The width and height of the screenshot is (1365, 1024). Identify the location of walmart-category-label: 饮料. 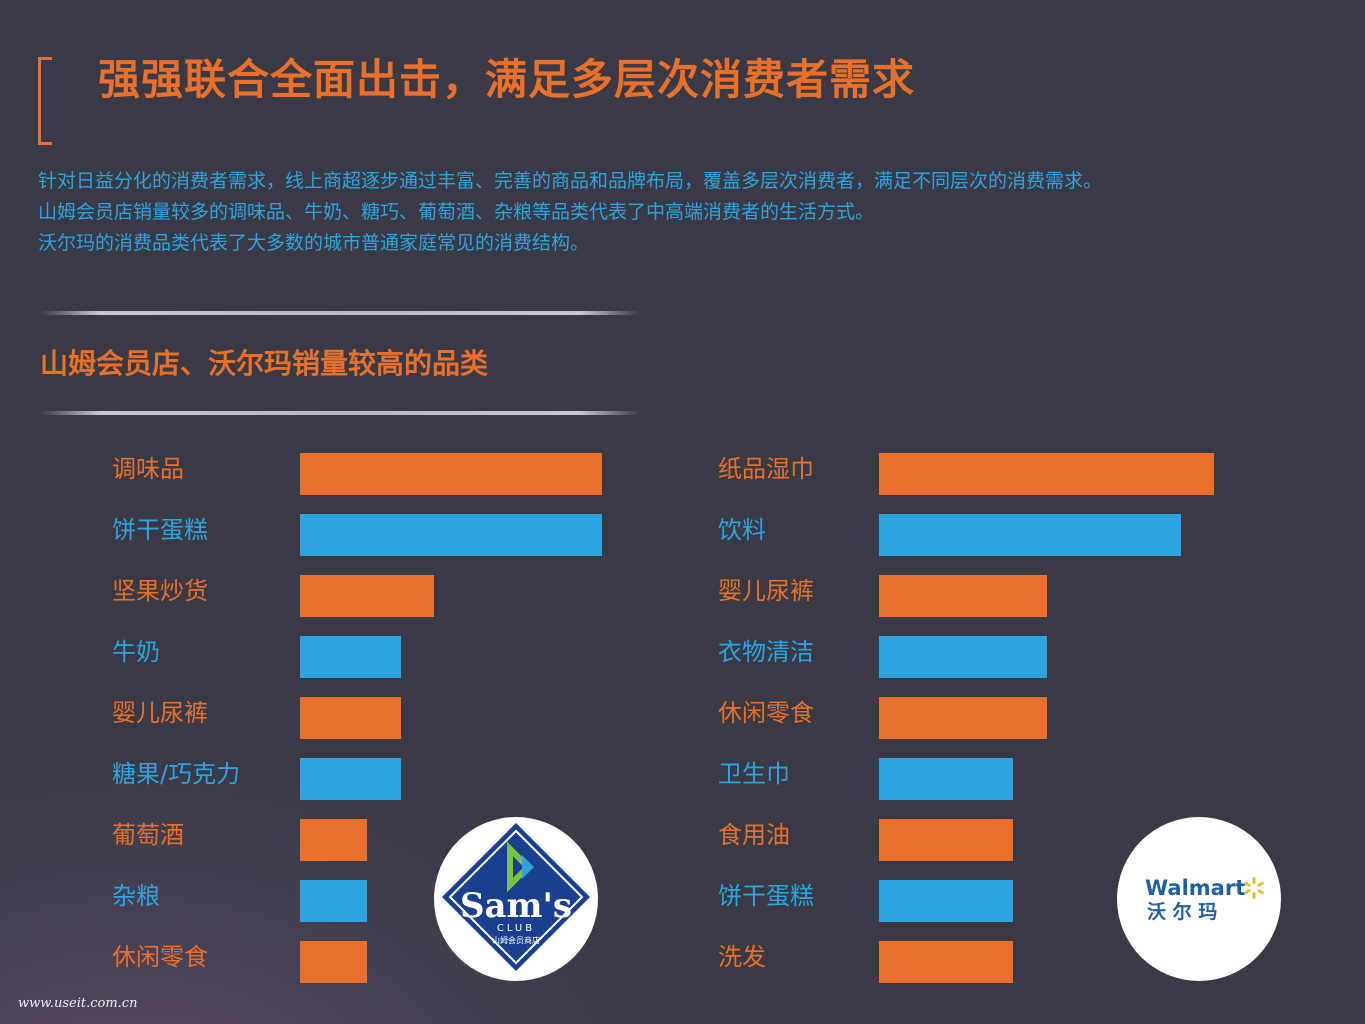
(742, 530).